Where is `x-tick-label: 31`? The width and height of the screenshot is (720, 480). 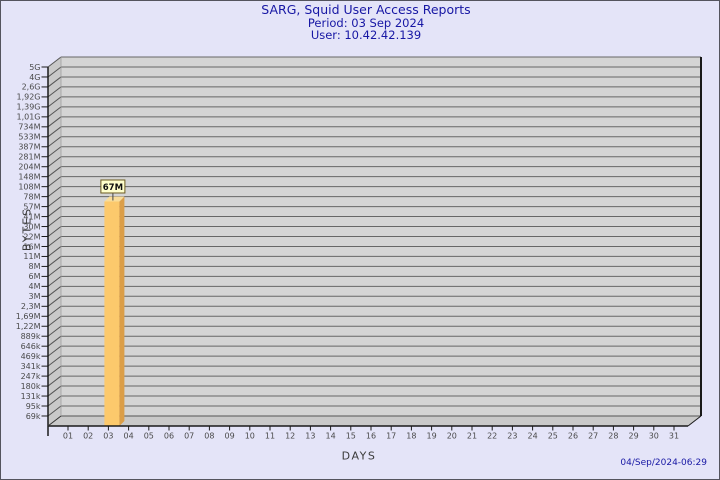
x-tick-label: 31 is located at coordinates (674, 436).